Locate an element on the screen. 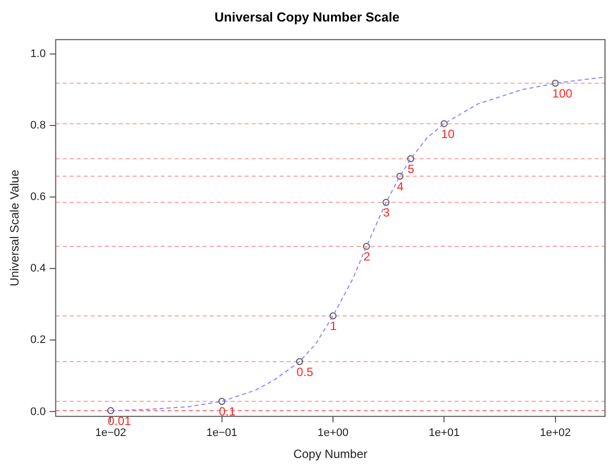 The image size is (610, 468). annotation: 0.1 is located at coordinates (227, 411).